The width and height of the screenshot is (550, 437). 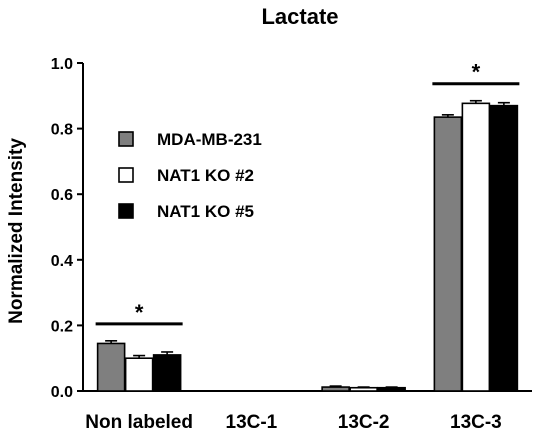 I want to click on legend-label: NAT1 KO #5, so click(x=205, y=211).